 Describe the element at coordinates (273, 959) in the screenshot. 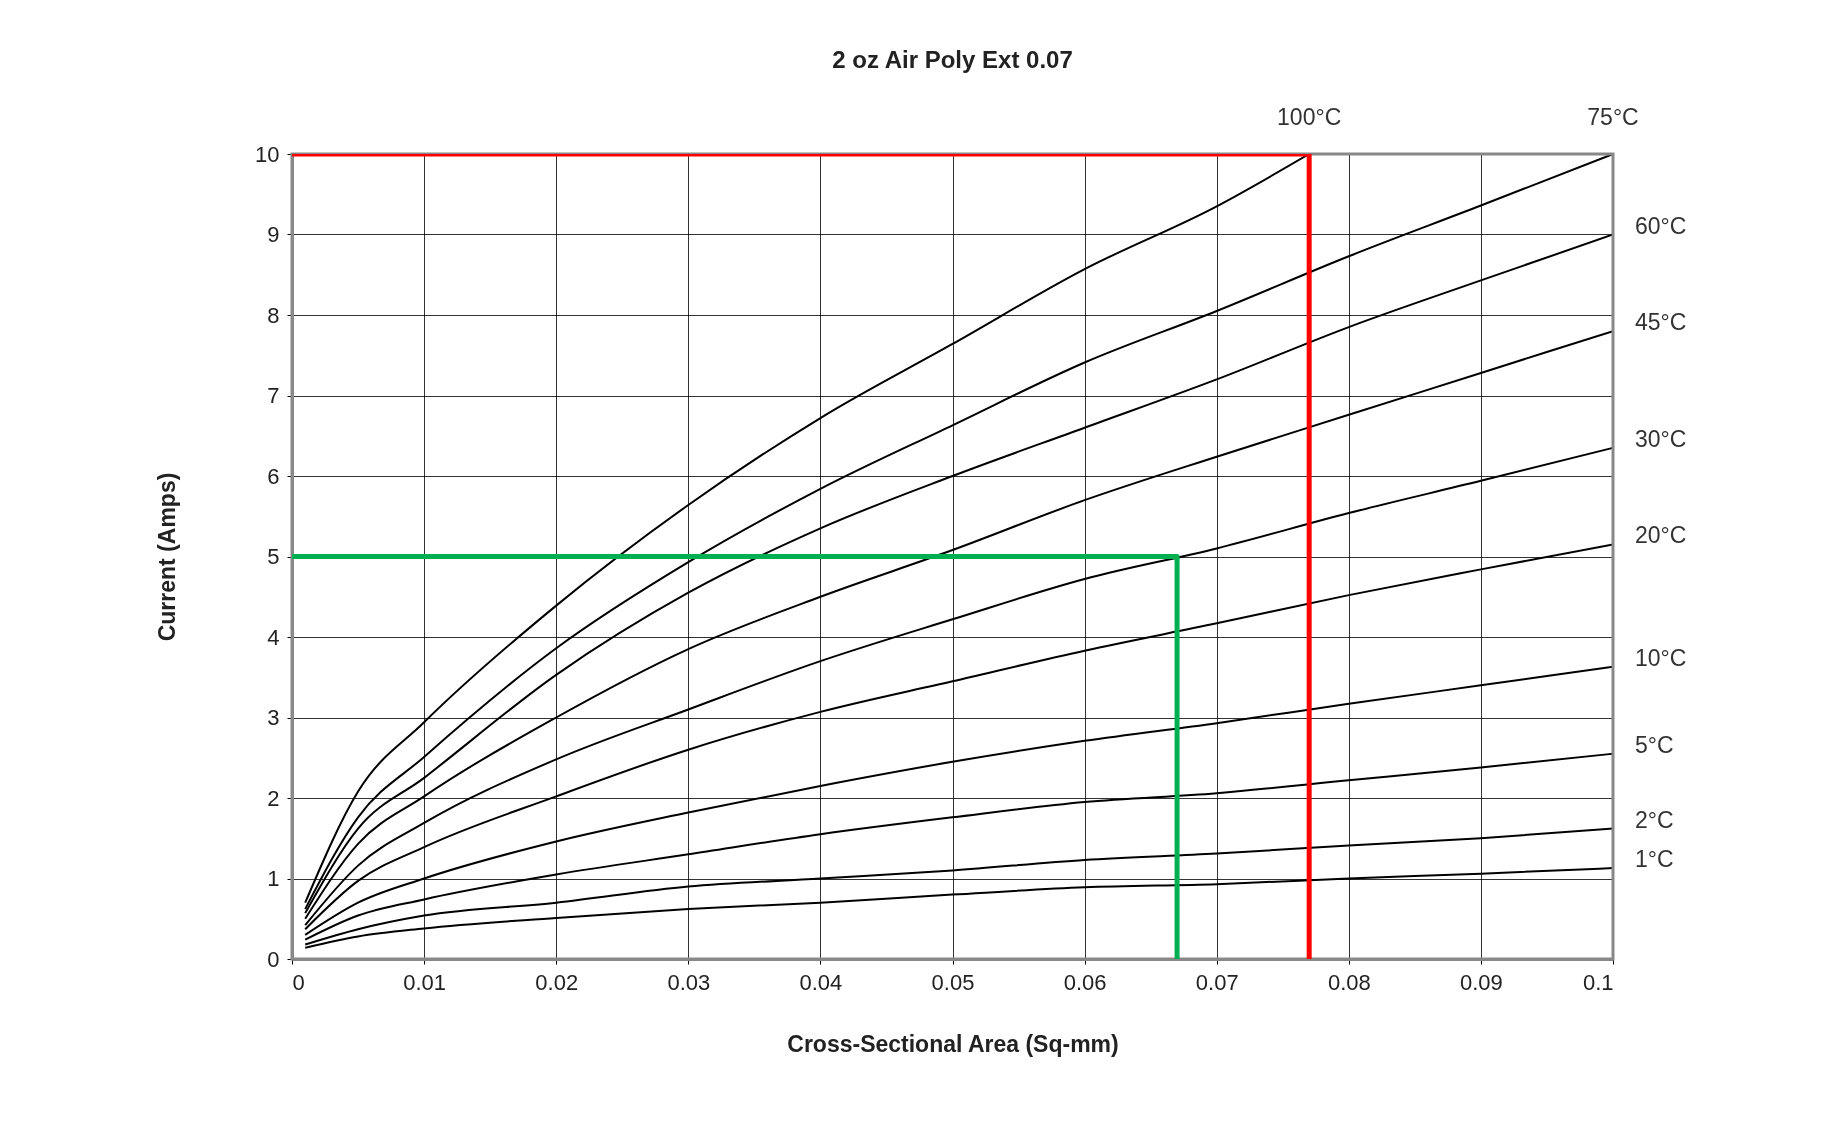

I see `y-tick-label: 0` at that location.